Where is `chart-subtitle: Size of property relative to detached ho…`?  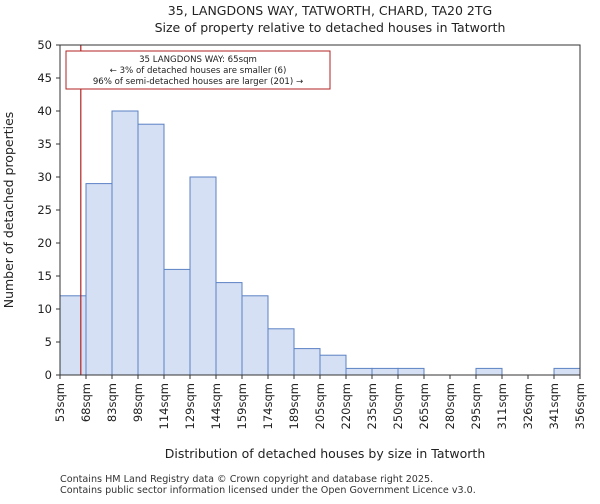 chart-subtitle: Size of property relative to detached ho… is located at coordinates (330, 27).